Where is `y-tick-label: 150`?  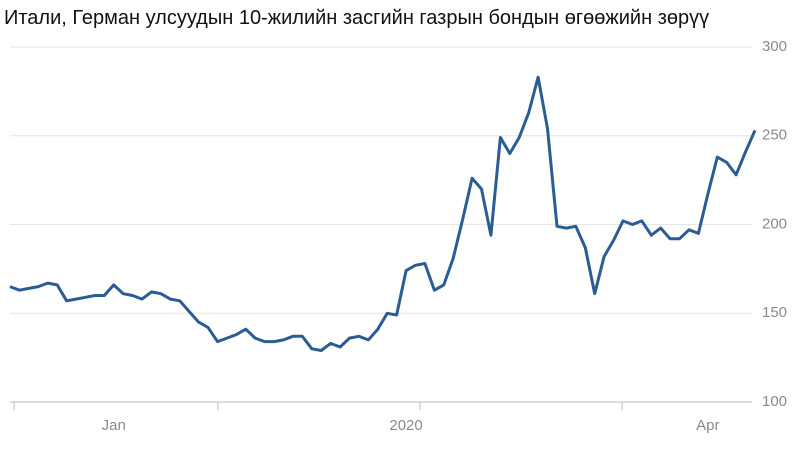
y-tick-label: 150 is located at coordinates (774, 312).